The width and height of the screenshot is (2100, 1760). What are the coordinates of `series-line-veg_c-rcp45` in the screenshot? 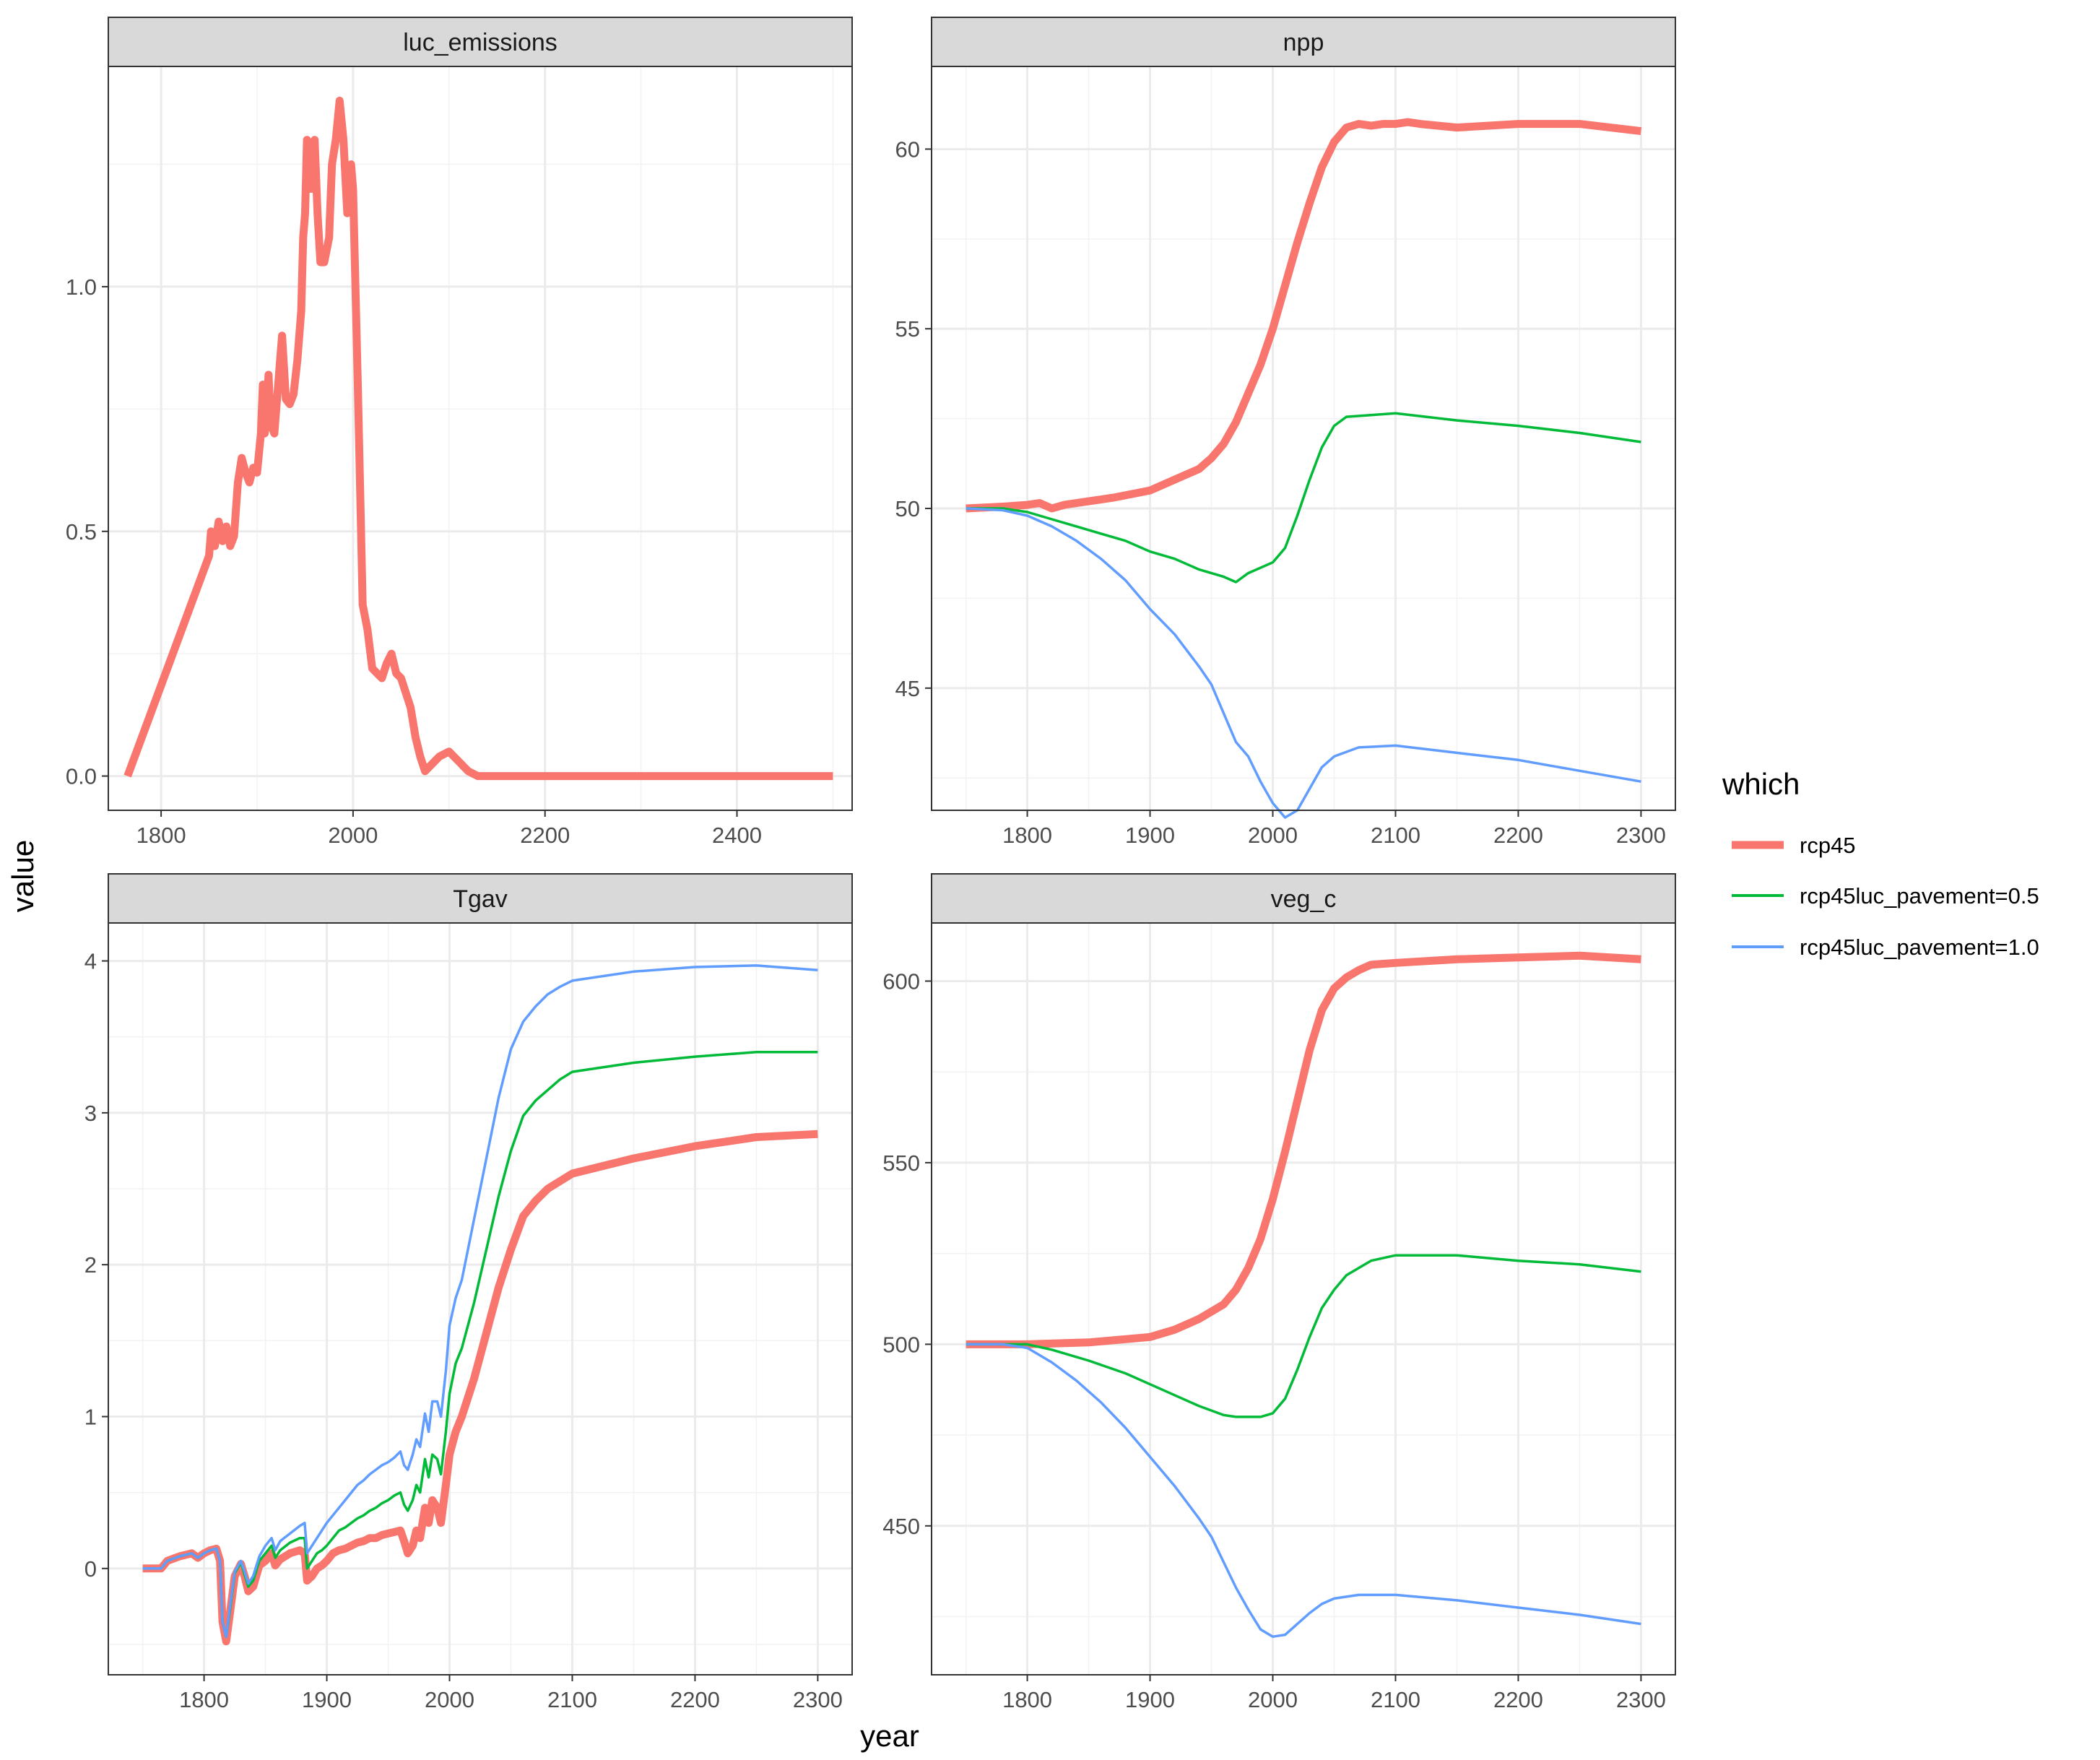 It's located at (1304, 1150).